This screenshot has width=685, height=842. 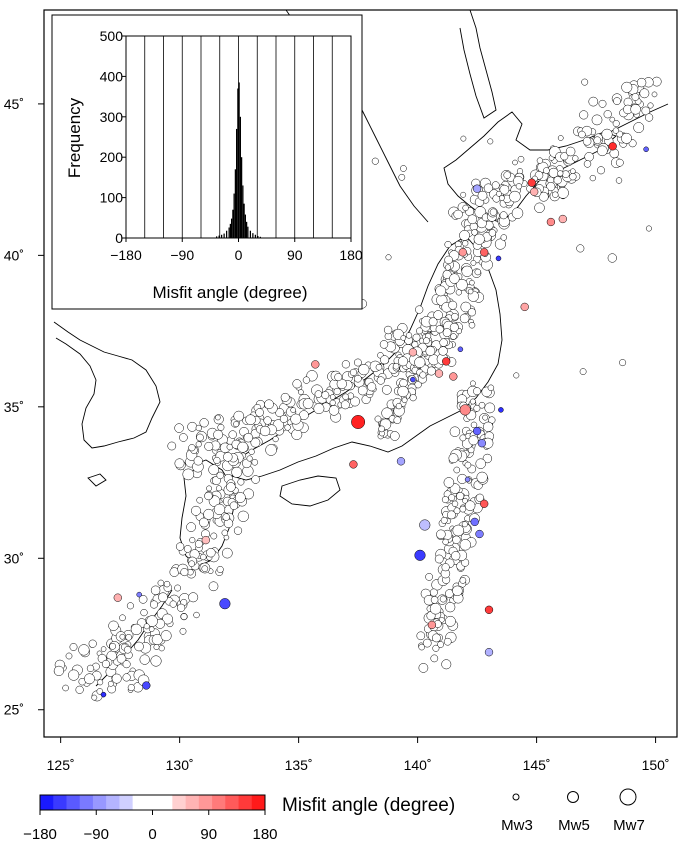 I want to click on legend-label-mw7: Mw7, so click(x=629, y=825).